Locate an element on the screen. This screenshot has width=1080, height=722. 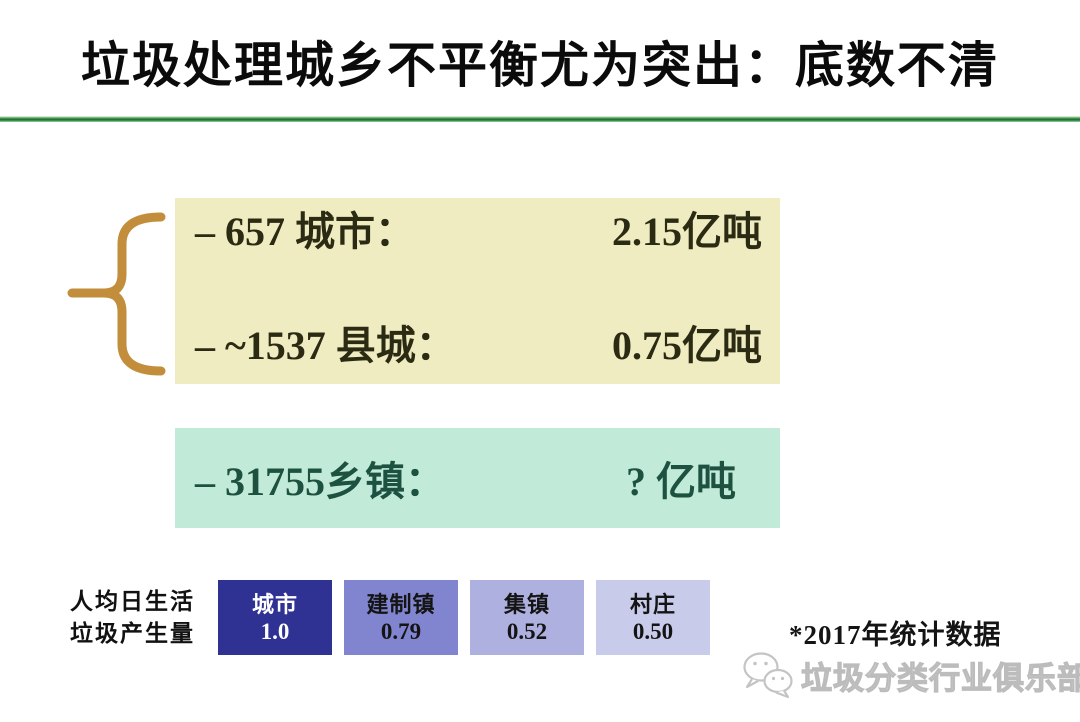
legend-cell-name: 集镇 is located at coordinates (526, 604).